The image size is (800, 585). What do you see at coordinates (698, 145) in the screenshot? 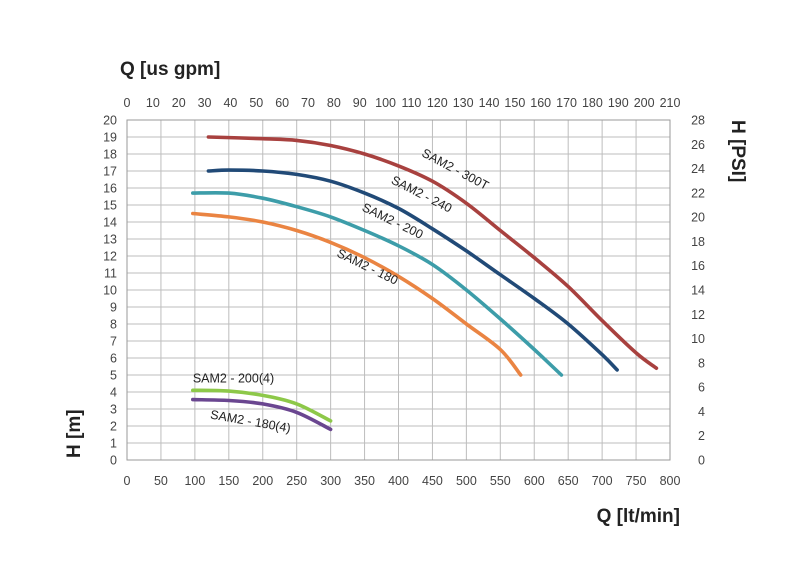
I see `y2-tick-label: 26` at bounding box center [698, 145].